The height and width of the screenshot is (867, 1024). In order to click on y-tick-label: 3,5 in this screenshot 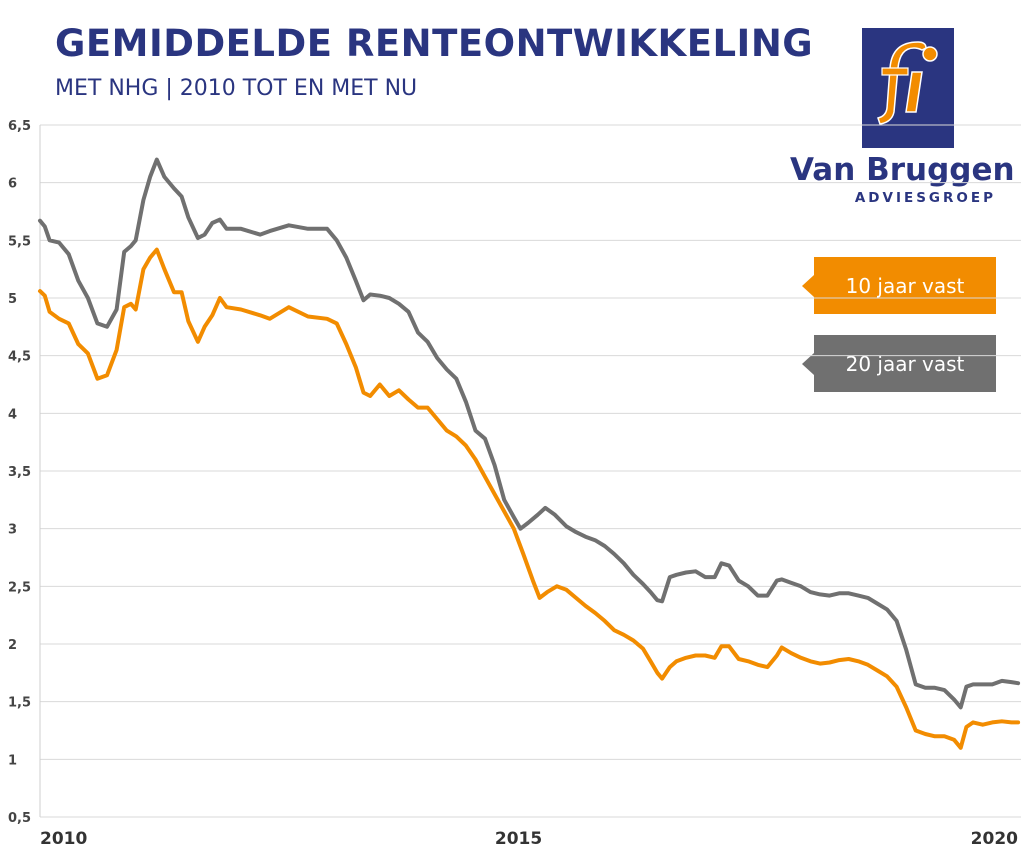, I will do `click(19, 472)`.